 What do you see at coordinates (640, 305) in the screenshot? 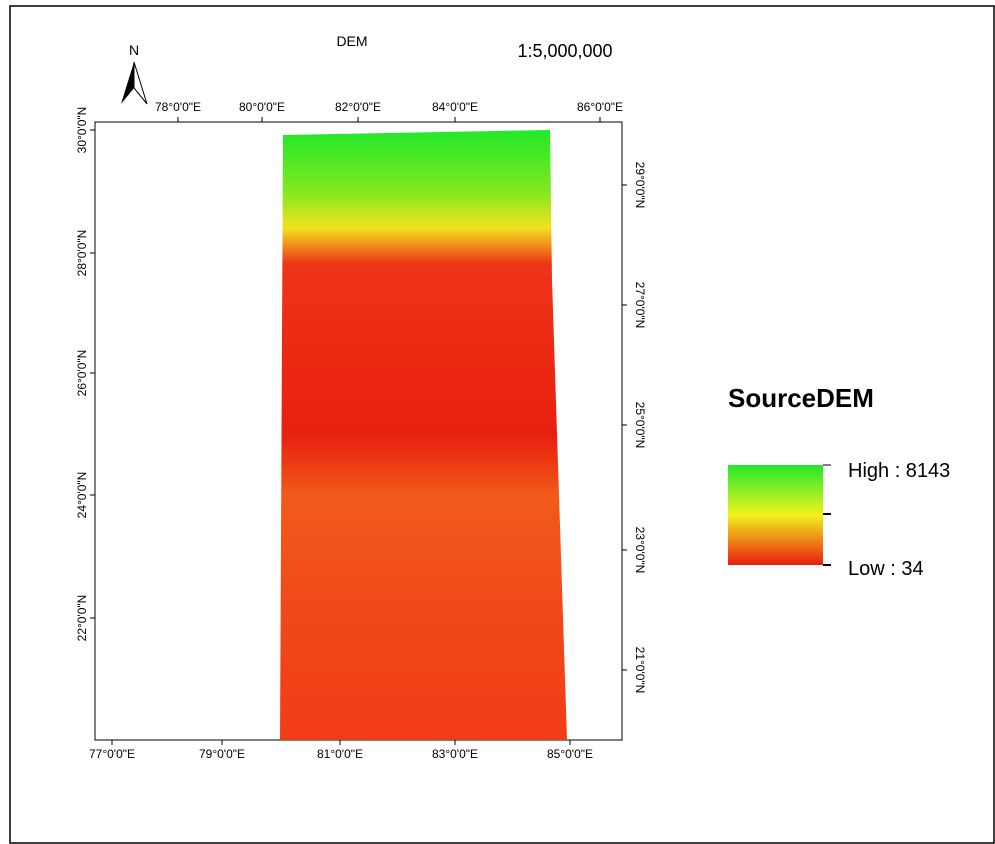
I see `tick-label: 27°0'0"N` at bounding box center [640, 305].